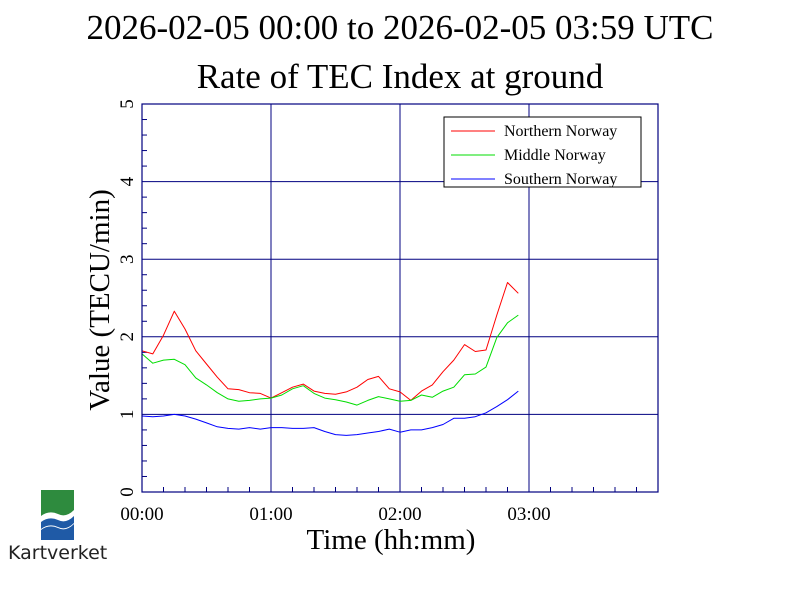 The width and height of the screenshot is (800, 600). Describe the element at coordinates (127, 104) in the screenshot. I see `y-tick-label: 5` at that location.